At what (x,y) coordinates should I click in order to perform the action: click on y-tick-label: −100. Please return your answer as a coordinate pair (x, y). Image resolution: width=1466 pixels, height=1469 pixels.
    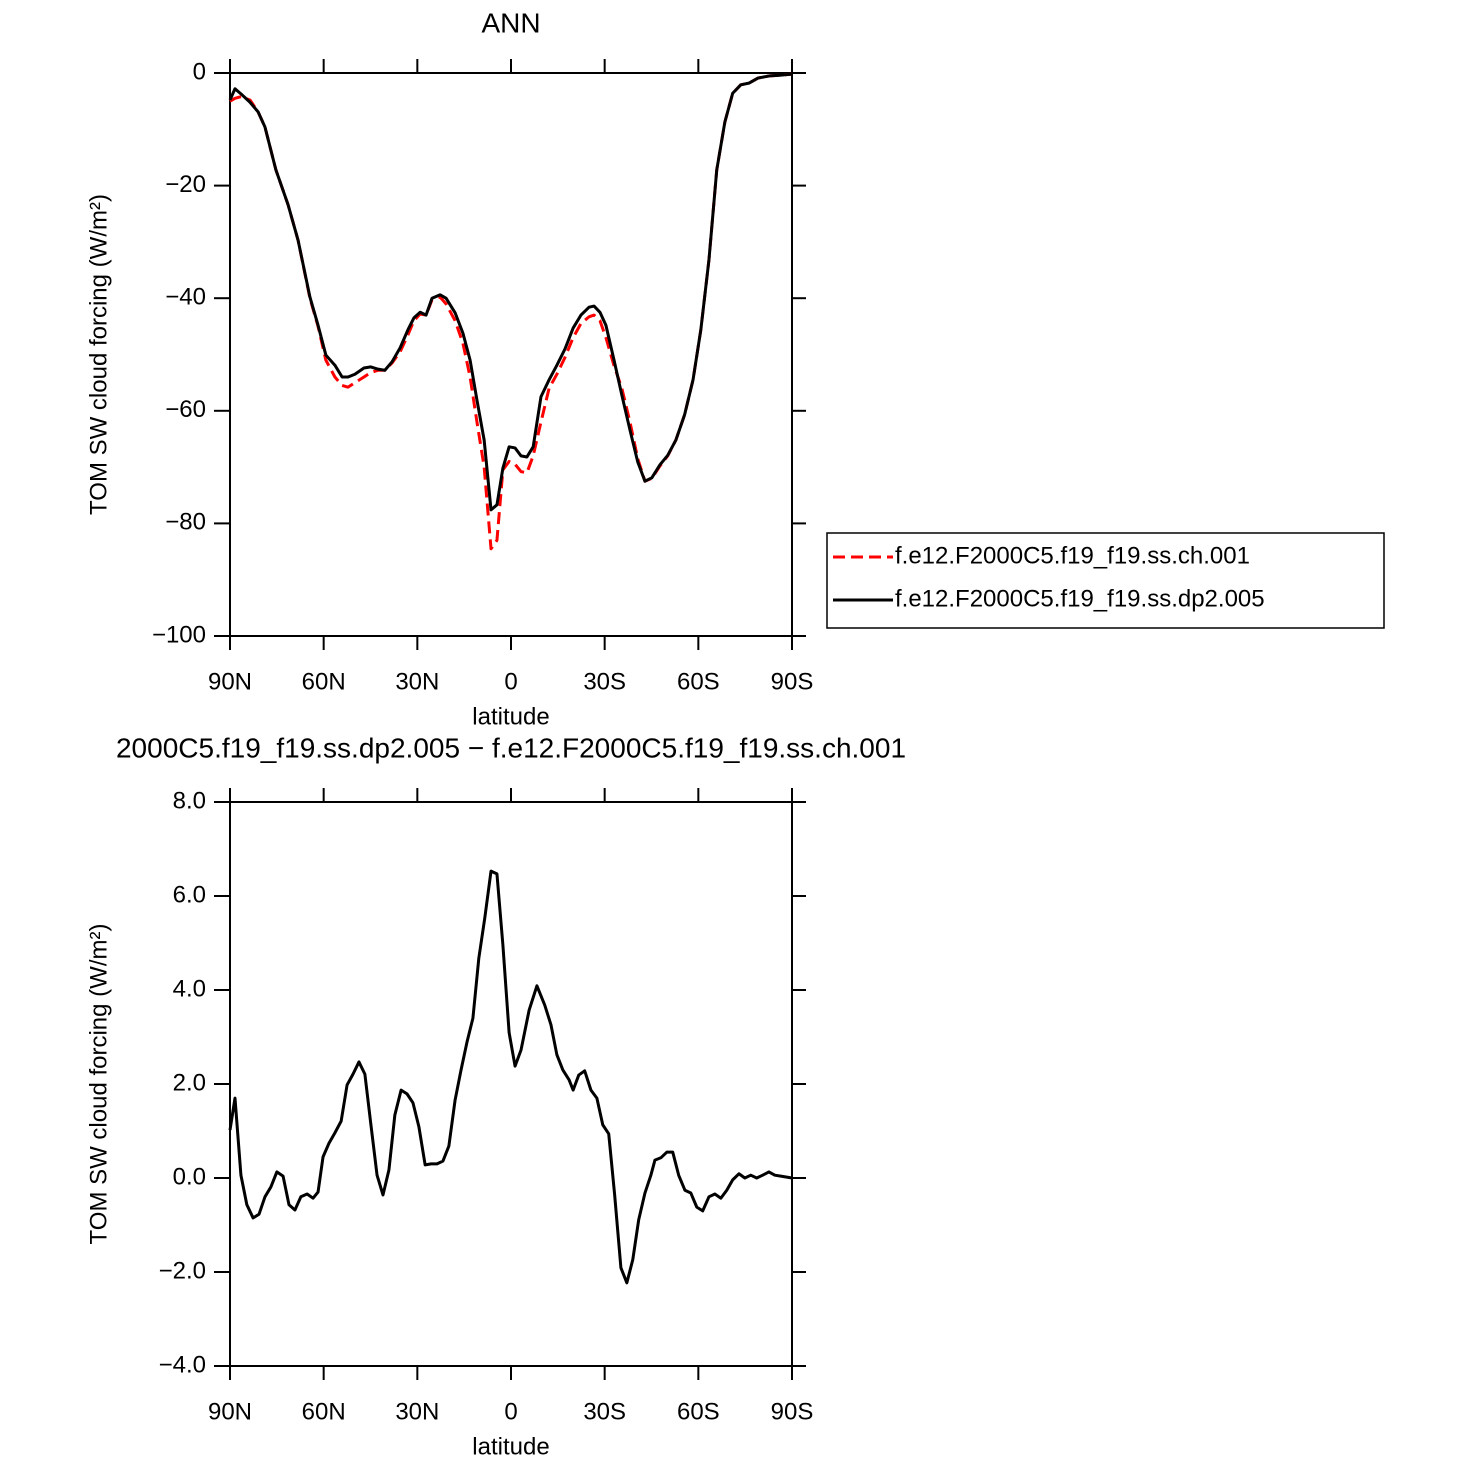
    Looking at the image, I should click on (179, 634).